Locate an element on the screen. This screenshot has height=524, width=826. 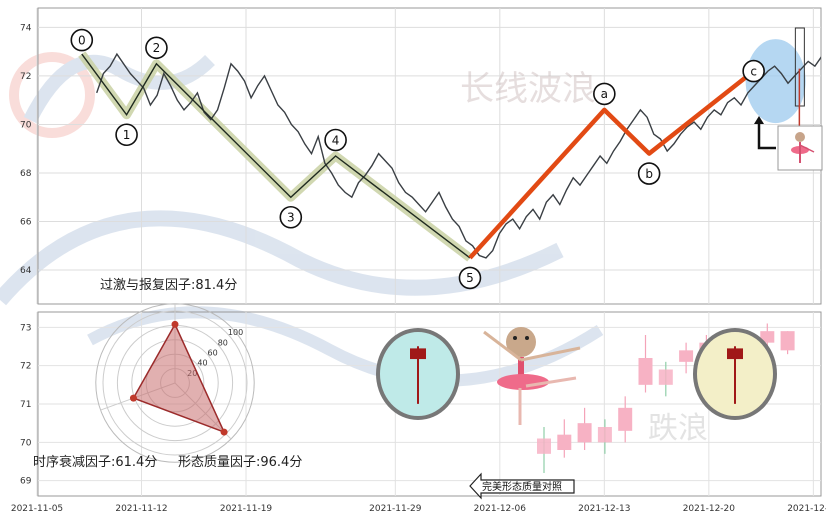
zoom-circles is located at coordinates (576, 374).